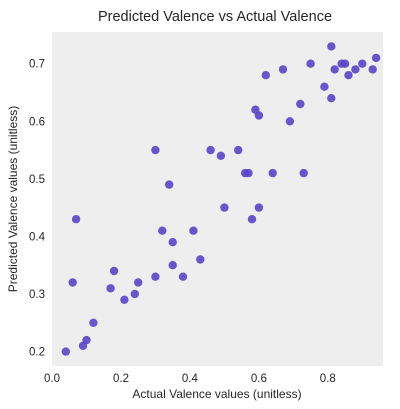 Image resolution: width=400 pixels, height=409 pixels. I want to click on x-axis-ticks: 0.0 0.2 0.4 0.6 0.8, so click(190, 379).